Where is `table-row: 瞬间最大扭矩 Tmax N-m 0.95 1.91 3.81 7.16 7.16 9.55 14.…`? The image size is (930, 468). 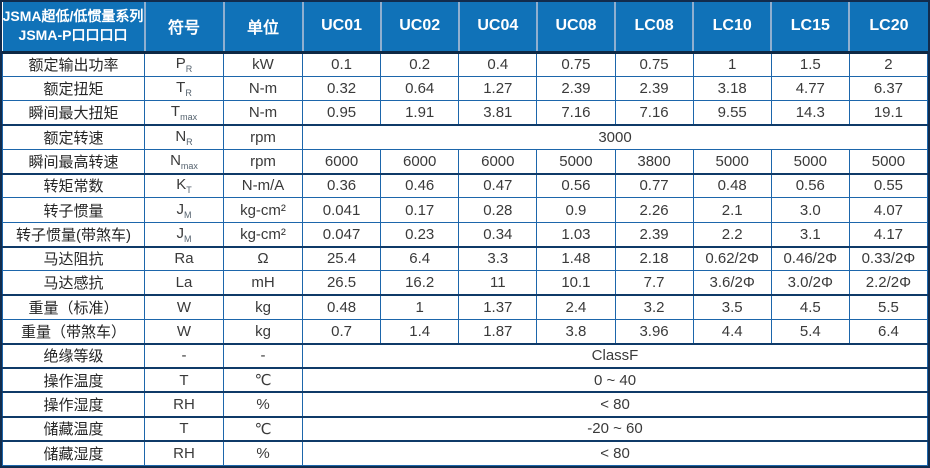
table-row: 瞬间最大扭矩 Tmax N-m 0.95 1.91 3.81 7.16 7.16 9.55 14.… is located at coordinates (465, 113).